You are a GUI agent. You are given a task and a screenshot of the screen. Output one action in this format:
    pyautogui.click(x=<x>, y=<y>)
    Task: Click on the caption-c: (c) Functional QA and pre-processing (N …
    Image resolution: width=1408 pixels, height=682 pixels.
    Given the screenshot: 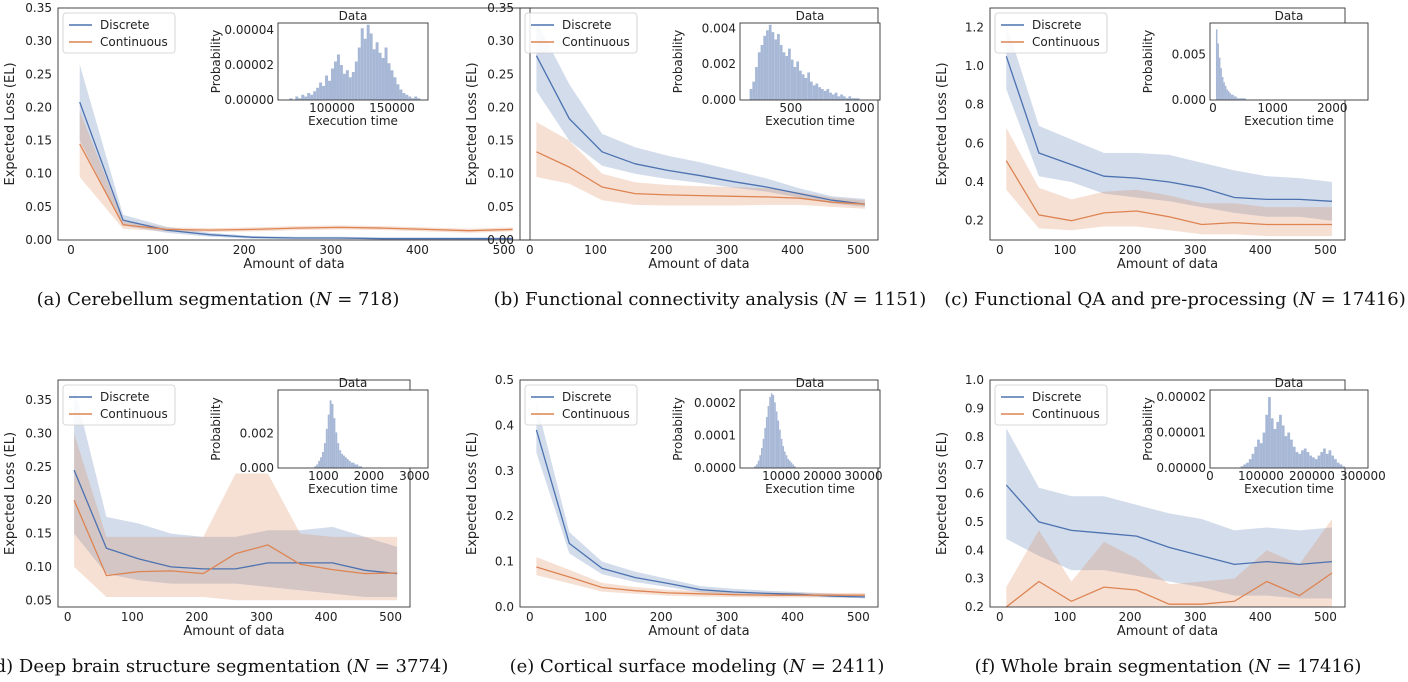 What is the action you would take?
    pyautogui.click(x=1175, y=299)
    